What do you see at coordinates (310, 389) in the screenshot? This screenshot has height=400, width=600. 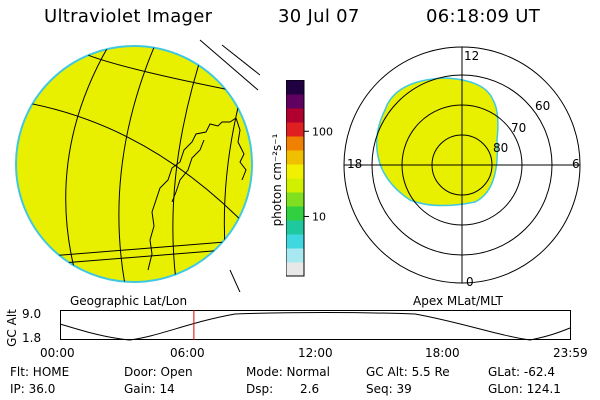 I see `dsp-value: 2.6` at bounding box center [310, 389].